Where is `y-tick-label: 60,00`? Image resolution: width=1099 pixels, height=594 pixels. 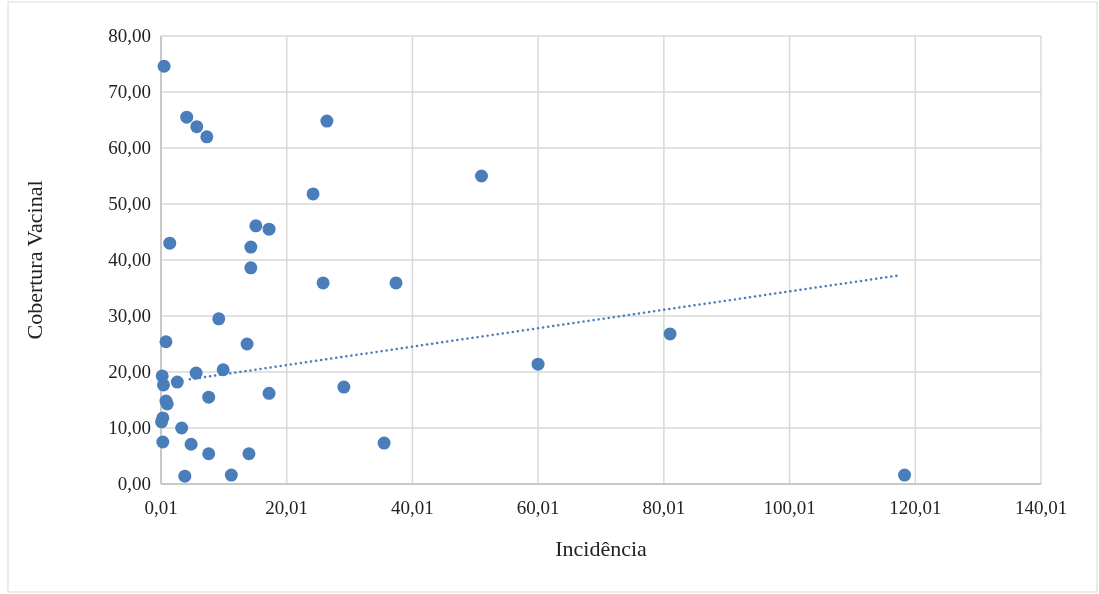
y-tick-label: 60,00 is located at coordinates (129, 147).